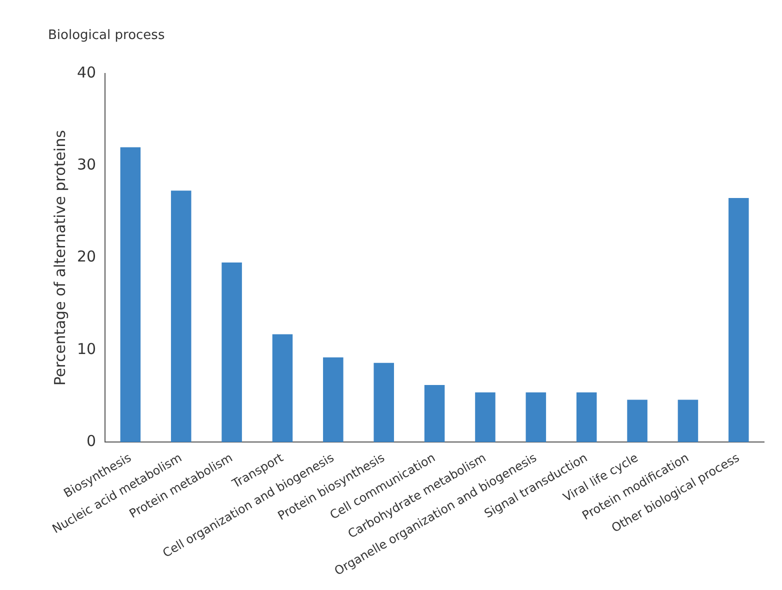  I want to click on y-tick-label: 10, so click(86, 349).